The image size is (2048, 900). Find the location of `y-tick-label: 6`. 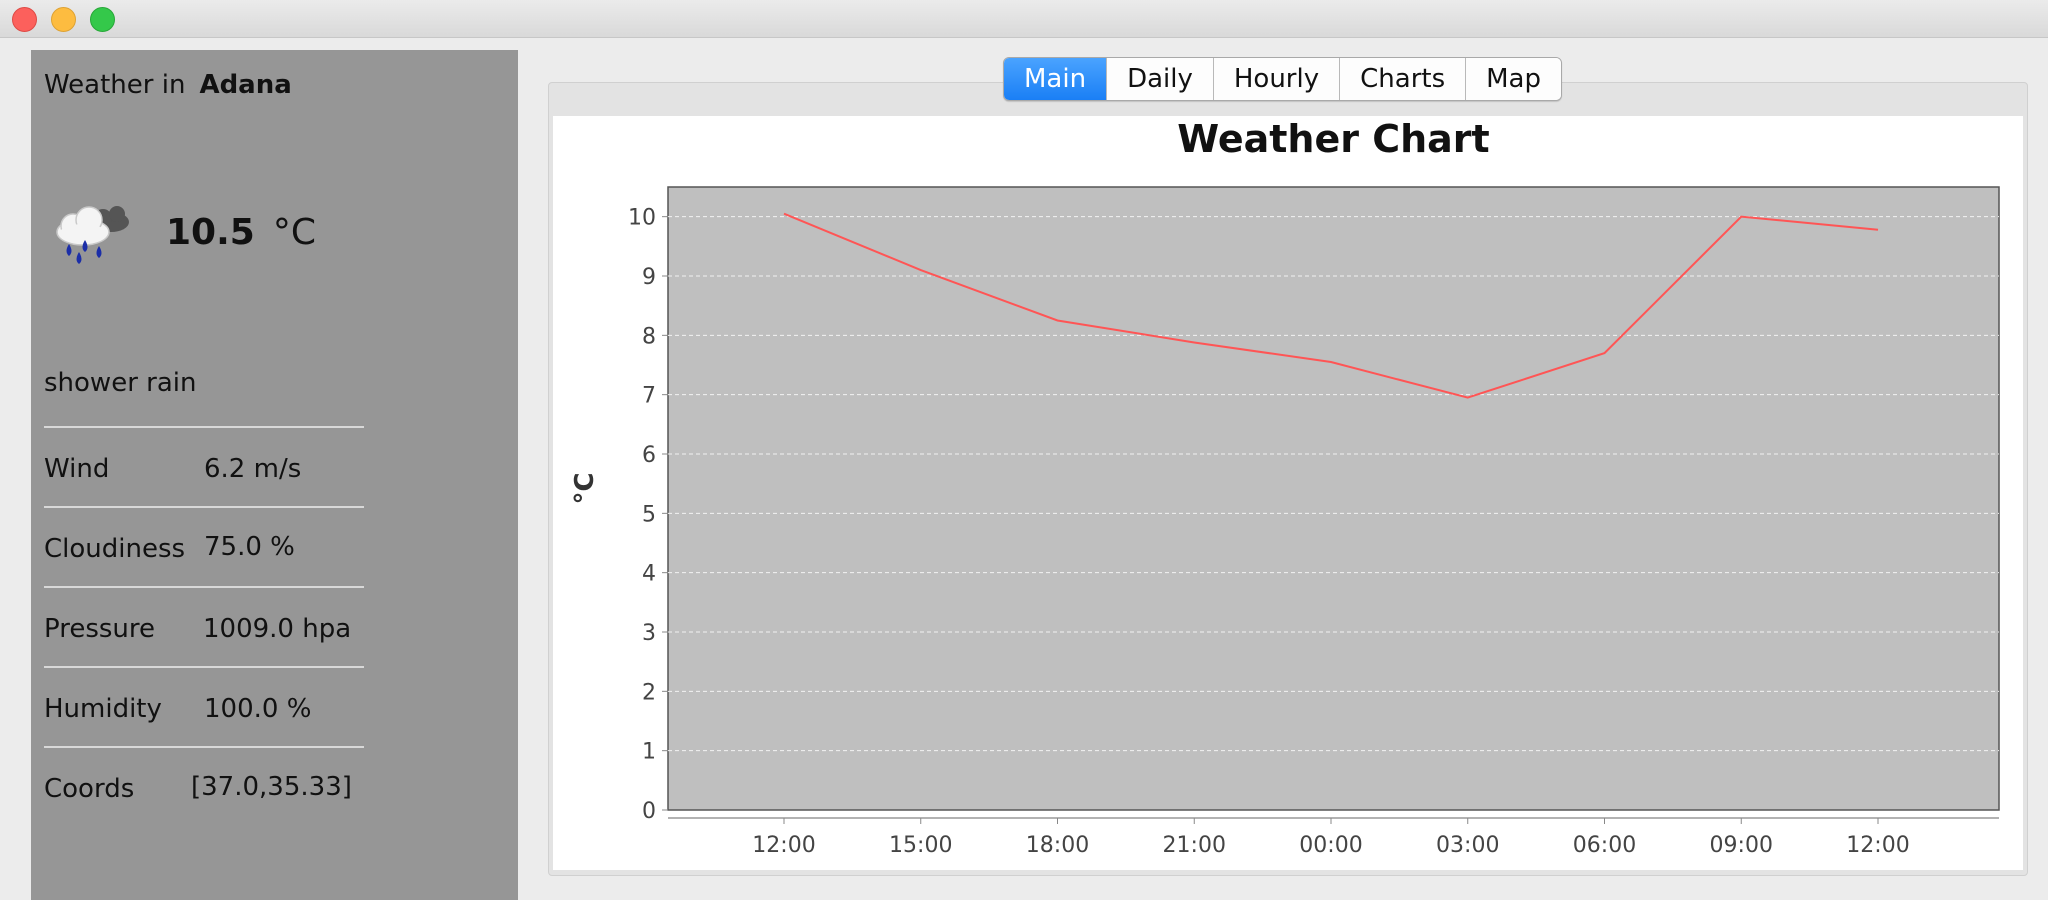

y-tick-label: 6 is located at coordinates (649, 455).